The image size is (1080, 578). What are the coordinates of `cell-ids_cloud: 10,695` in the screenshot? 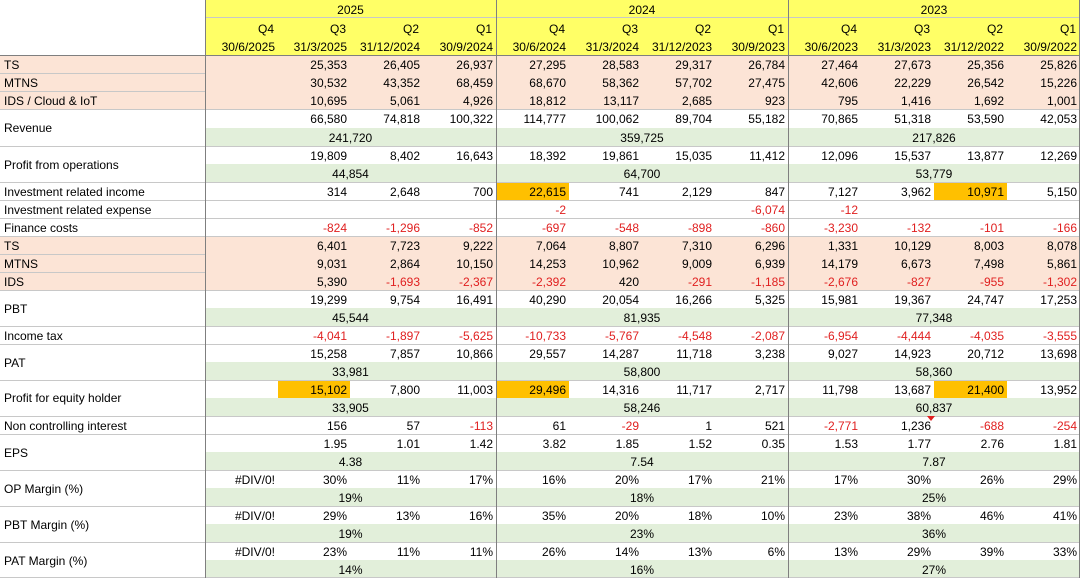 It's located at (328, 101).